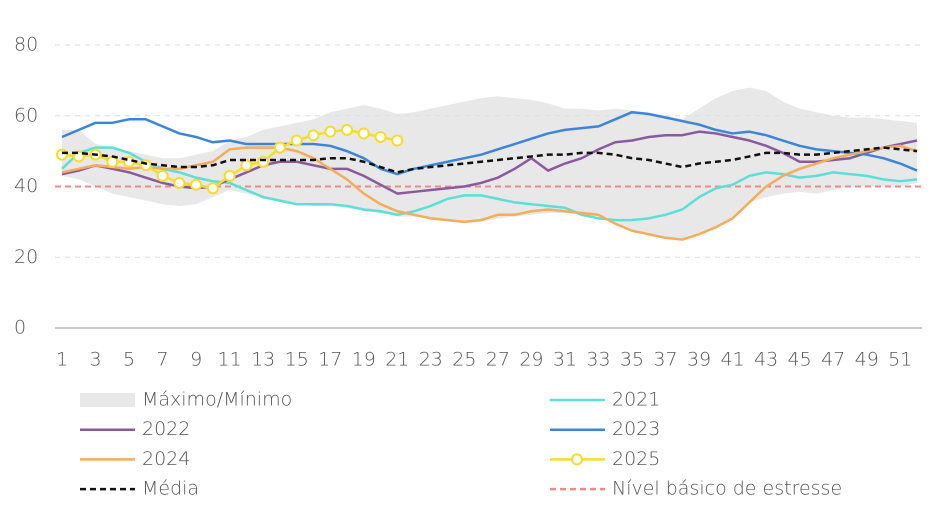 This screenshot has width=940, height=530. What do you see at coordinates (26, 257) in the screenshot?
I see `y-tick-label: 20` at bounding box center [26, 257].